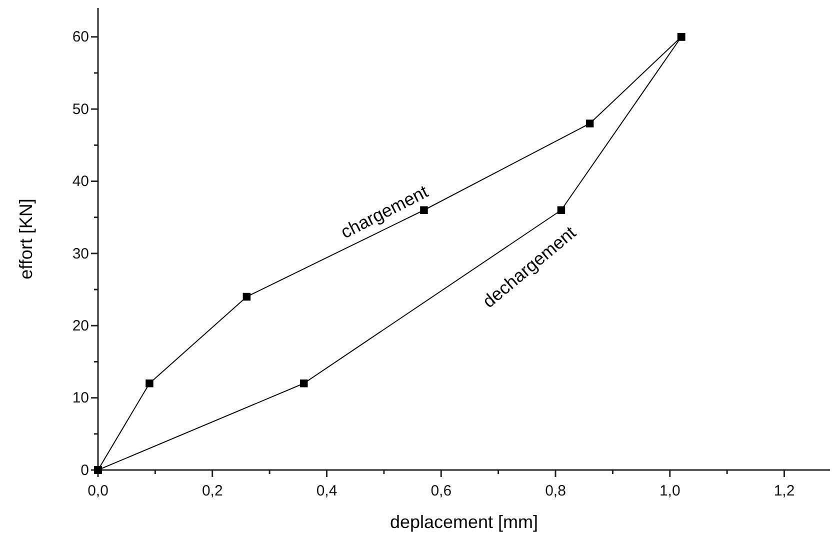 Image resolution: width=833 pixels, height=550 pixels. What do you see at coordinates (80, 109) in the screenshot?
I see `y-tick-label: 50` at bounding box center [80, 109].